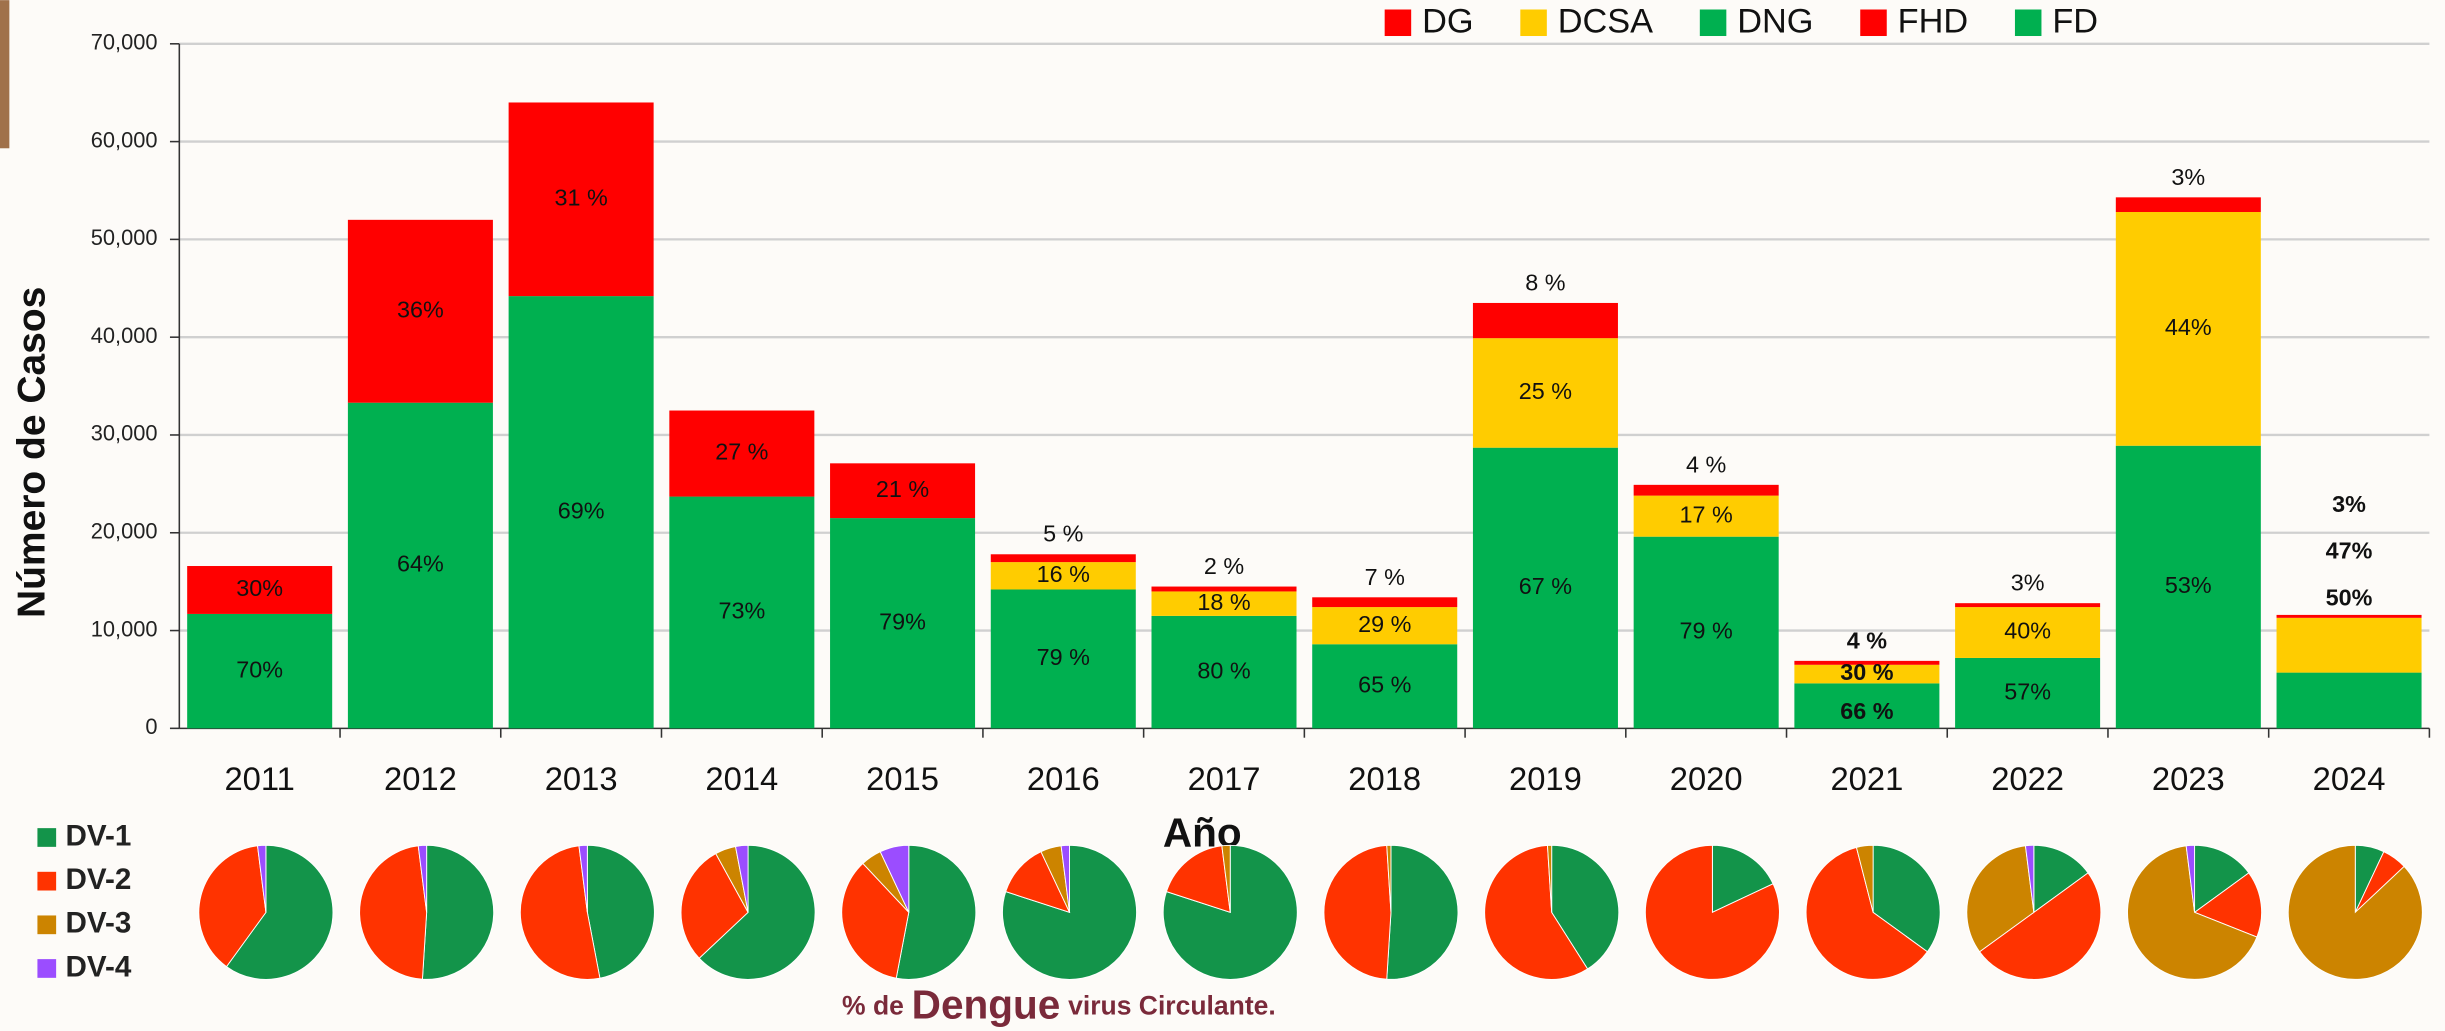 This screenshot has width=2445, height=1031. Describe the element at coordinates (1063, 778) in the screenshot. I see `x-tick-label: 2016` at that location.